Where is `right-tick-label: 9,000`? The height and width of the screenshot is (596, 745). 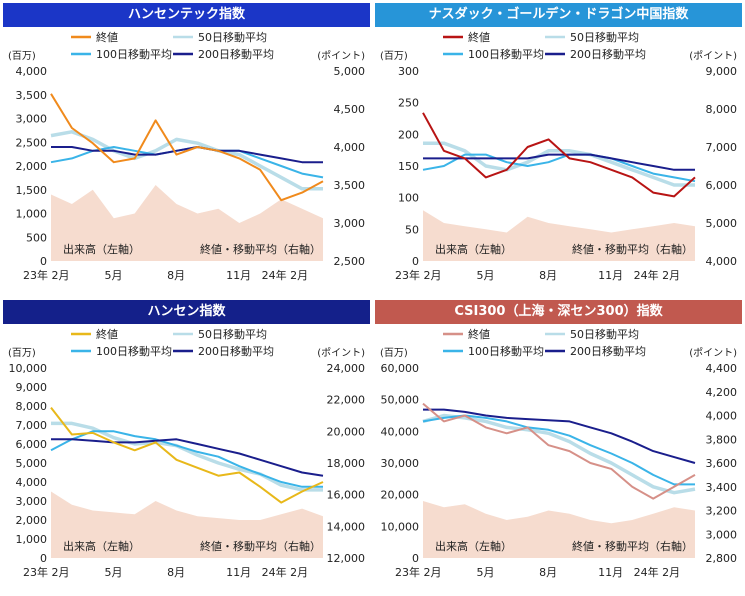
right-tick-label: 9,000 is located at coordinates (722, 71).